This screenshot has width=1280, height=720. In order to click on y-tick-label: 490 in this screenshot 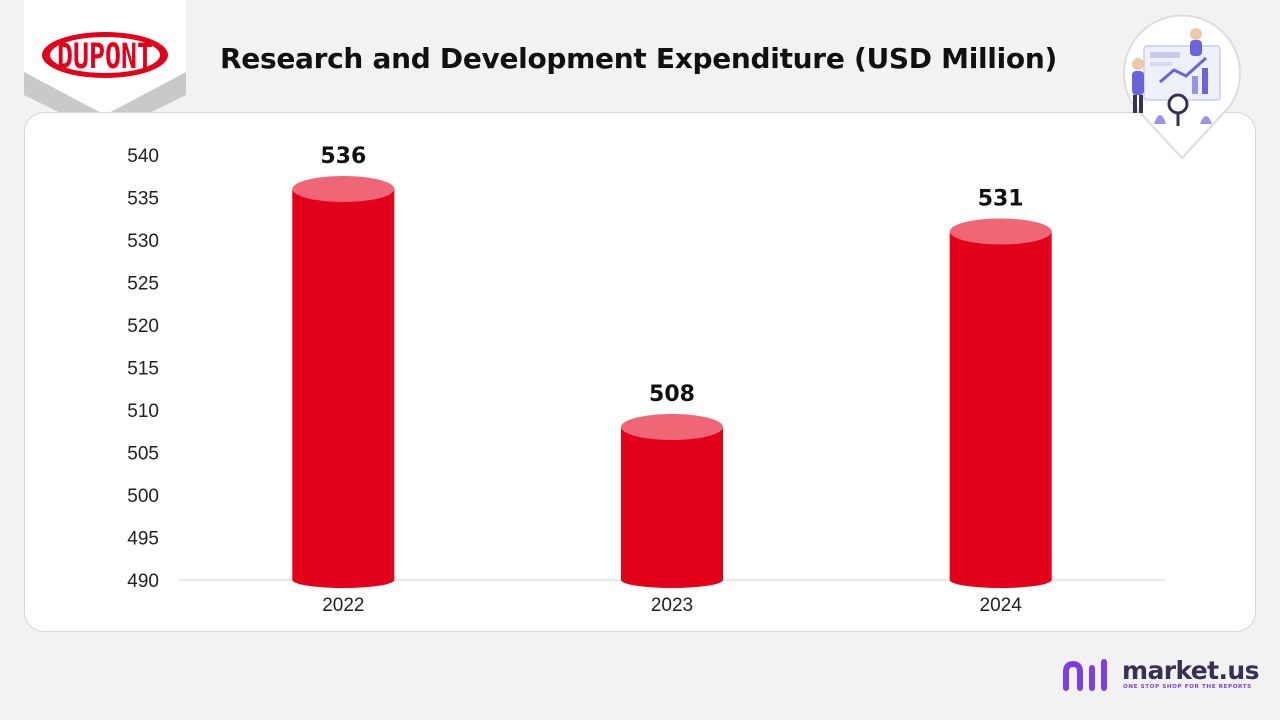, I will do `click(143, 581)`.